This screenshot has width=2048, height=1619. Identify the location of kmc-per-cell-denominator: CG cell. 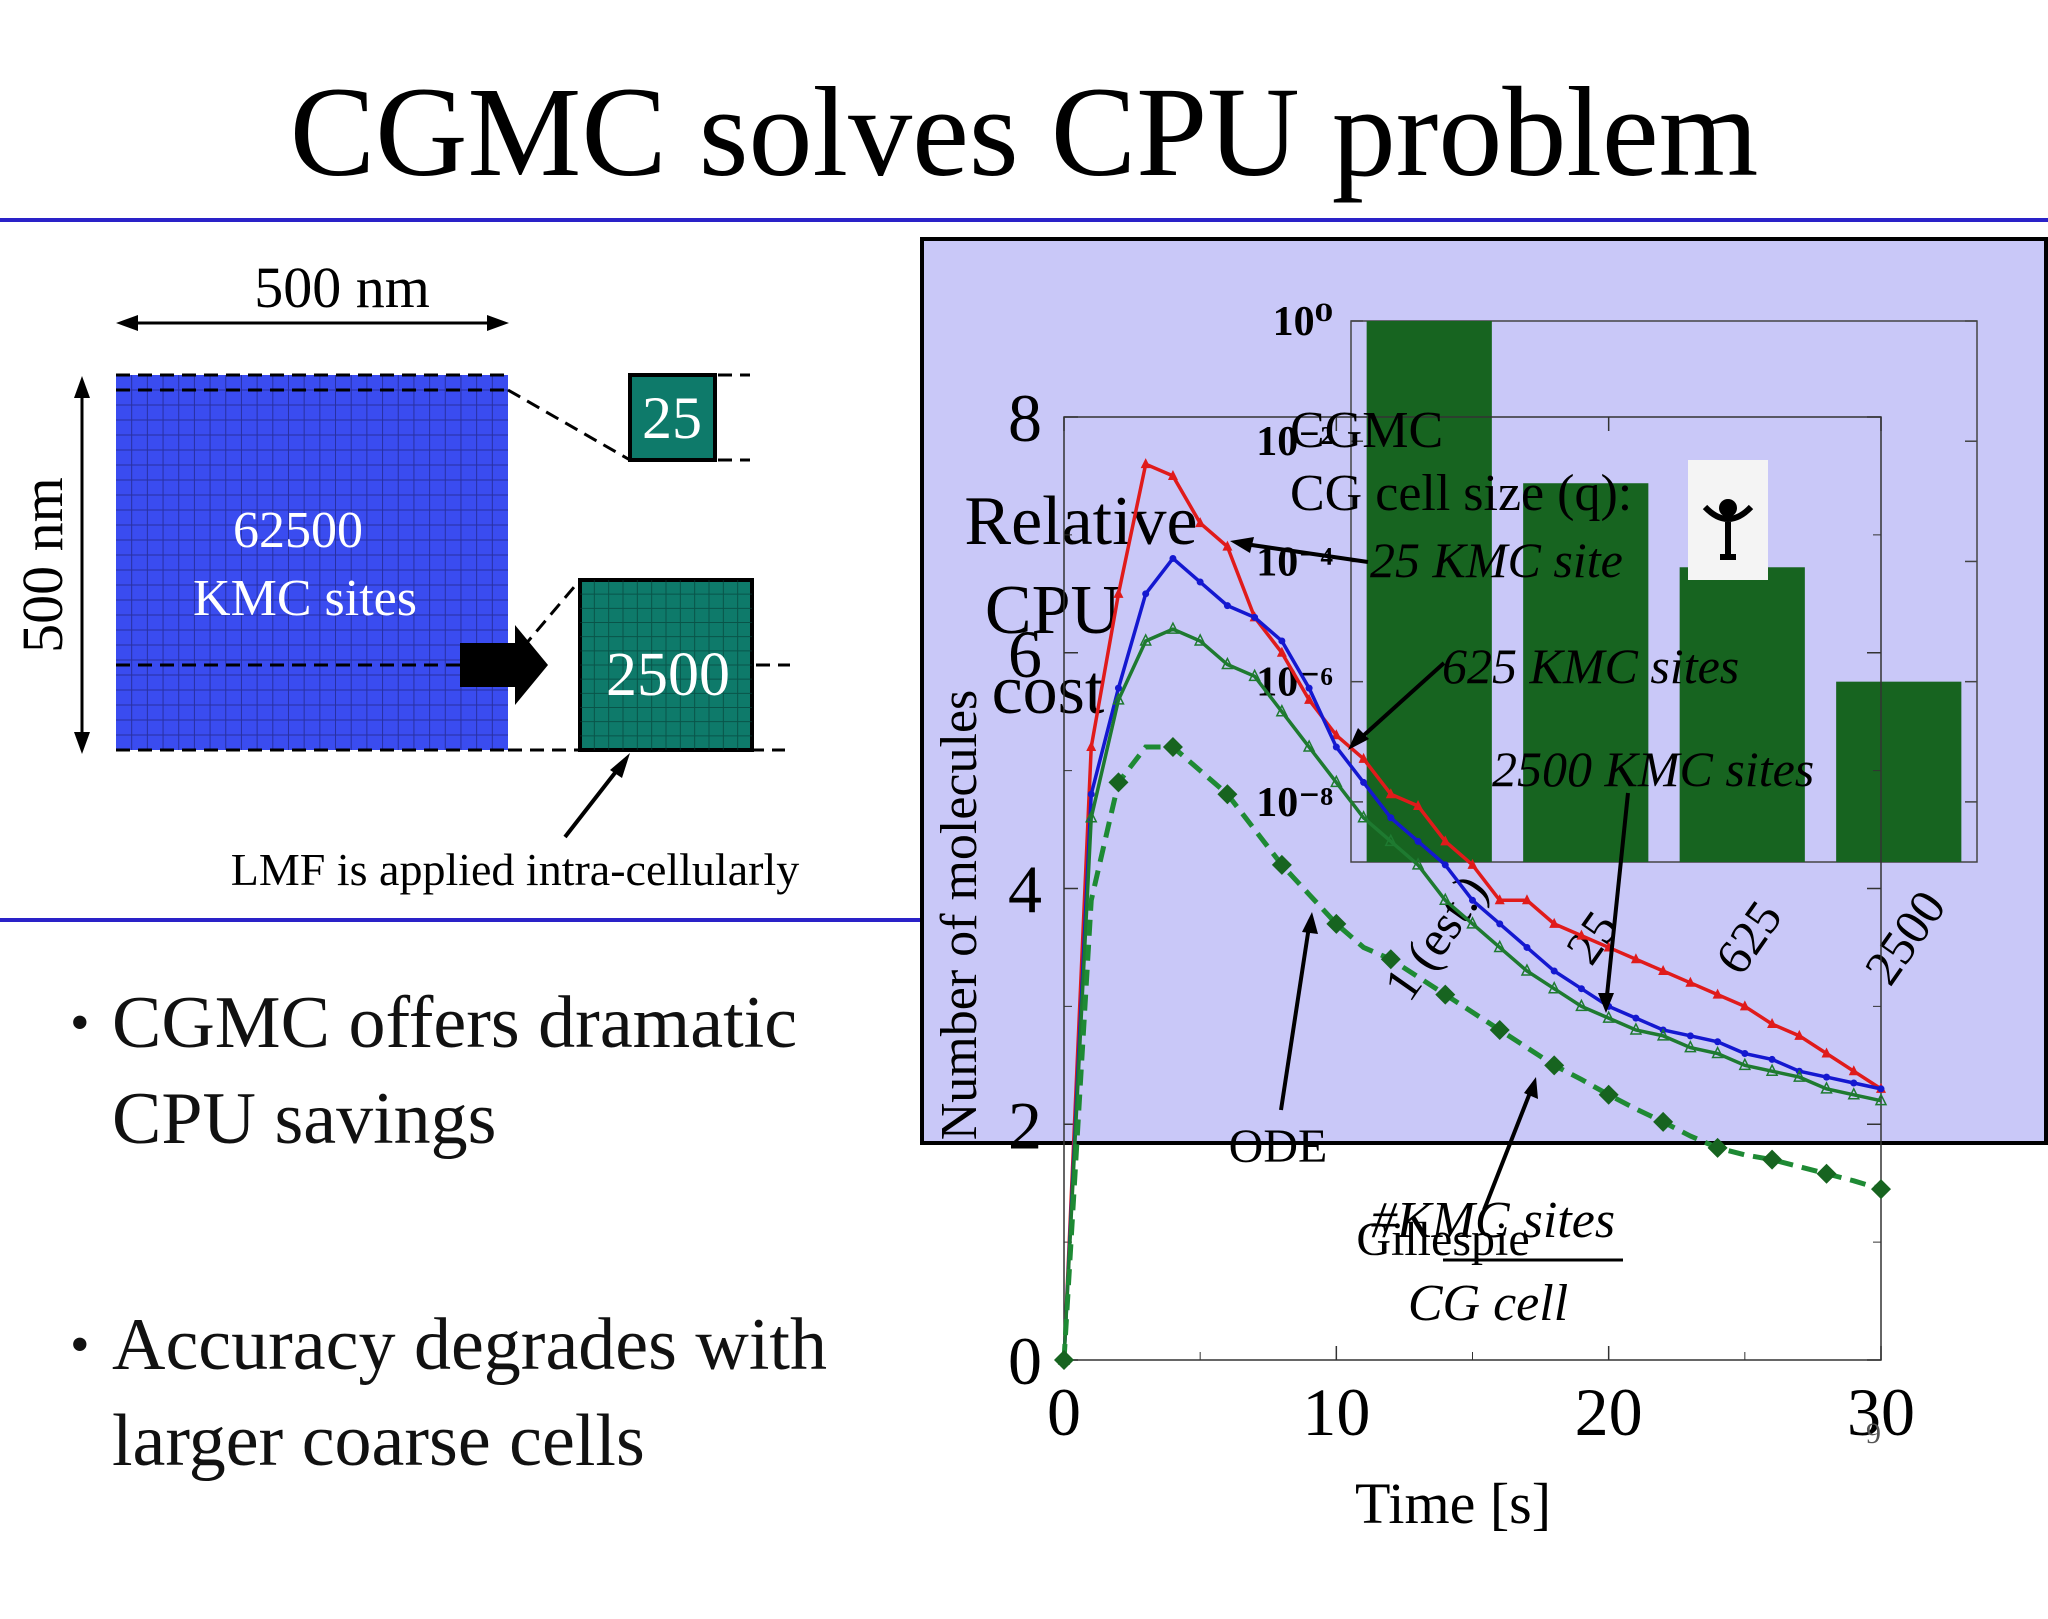
(1488, 1303).